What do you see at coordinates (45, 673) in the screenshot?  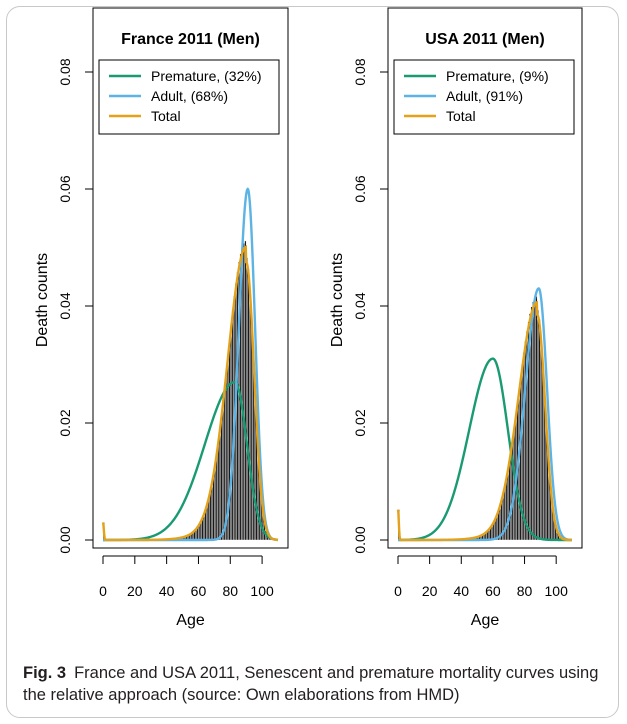 I see `caption-label: Fig. 3` at bounding box center [45, 673].